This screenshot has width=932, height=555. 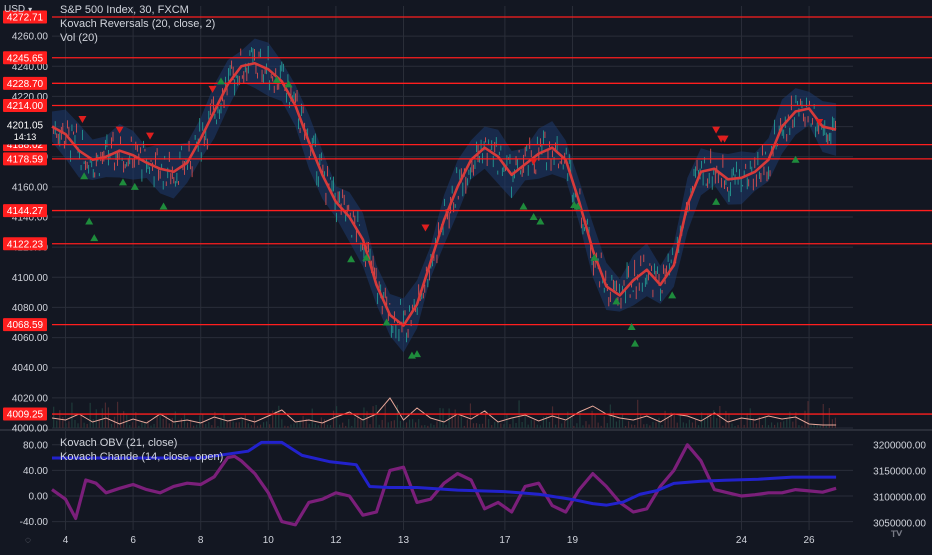 I want to click on sub-right-tick-label: 3050000.00, so click(x=899, y=523).